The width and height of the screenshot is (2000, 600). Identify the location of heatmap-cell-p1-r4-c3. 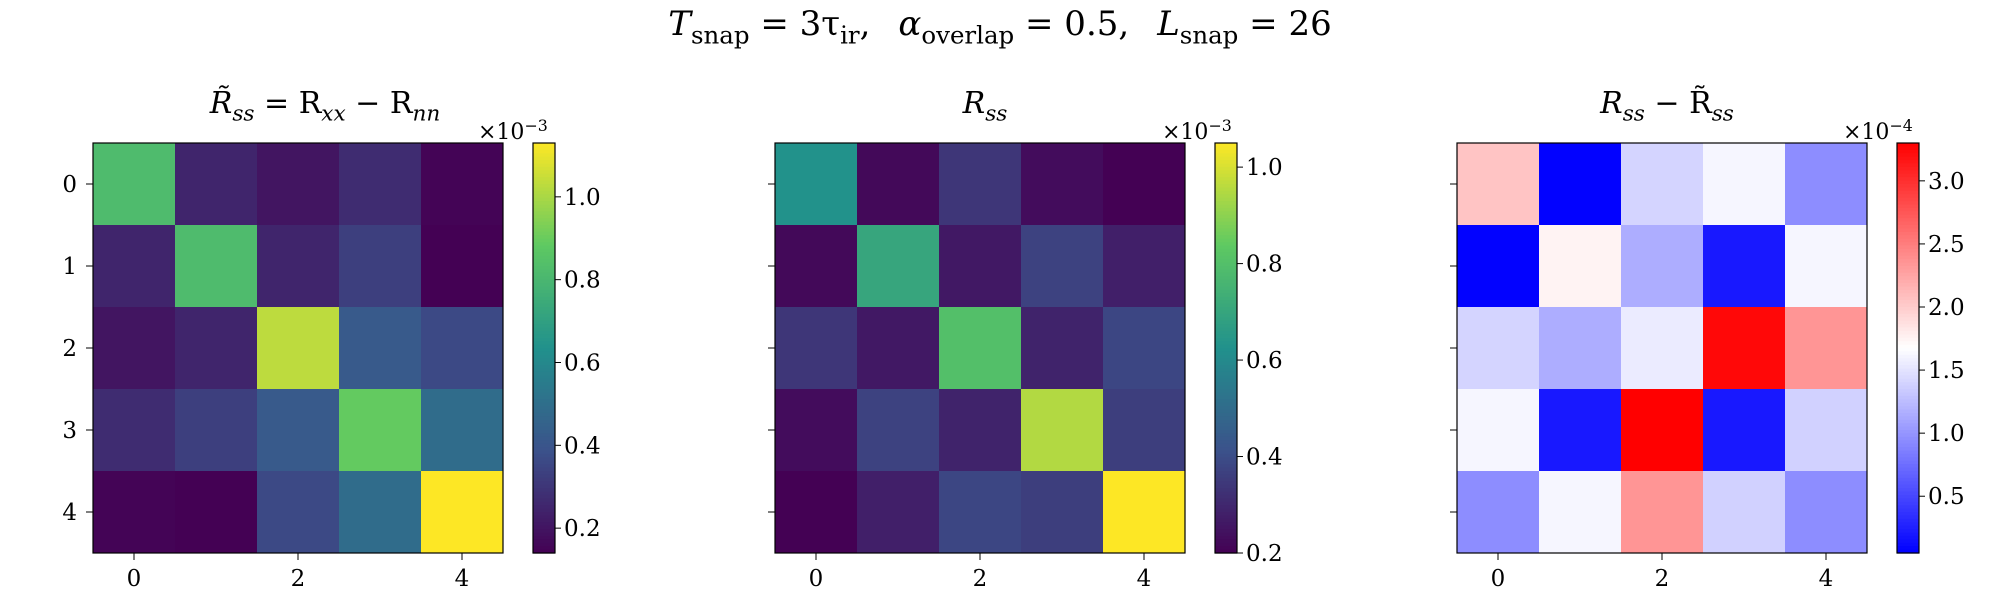
(1062, 512).